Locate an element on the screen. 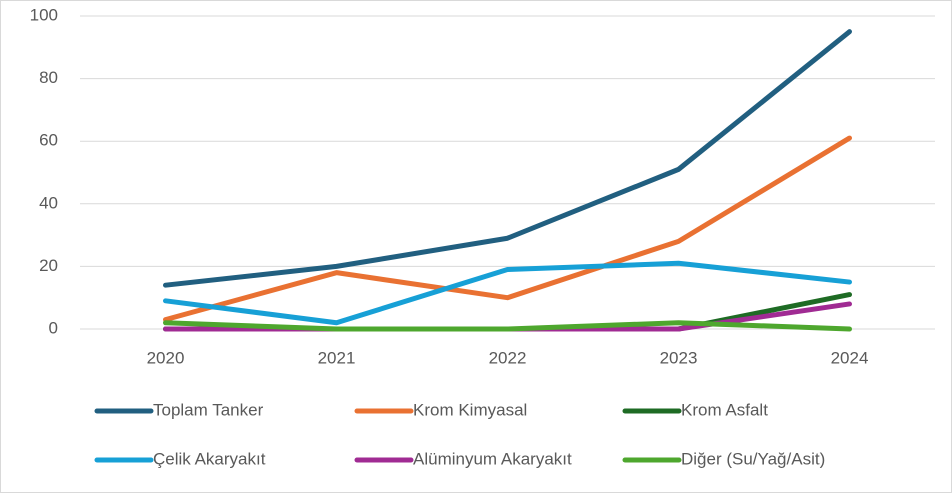 This screenshot has height=493, width=952. legend-label: Toplam Tanker is located at coordinates (208, 409).